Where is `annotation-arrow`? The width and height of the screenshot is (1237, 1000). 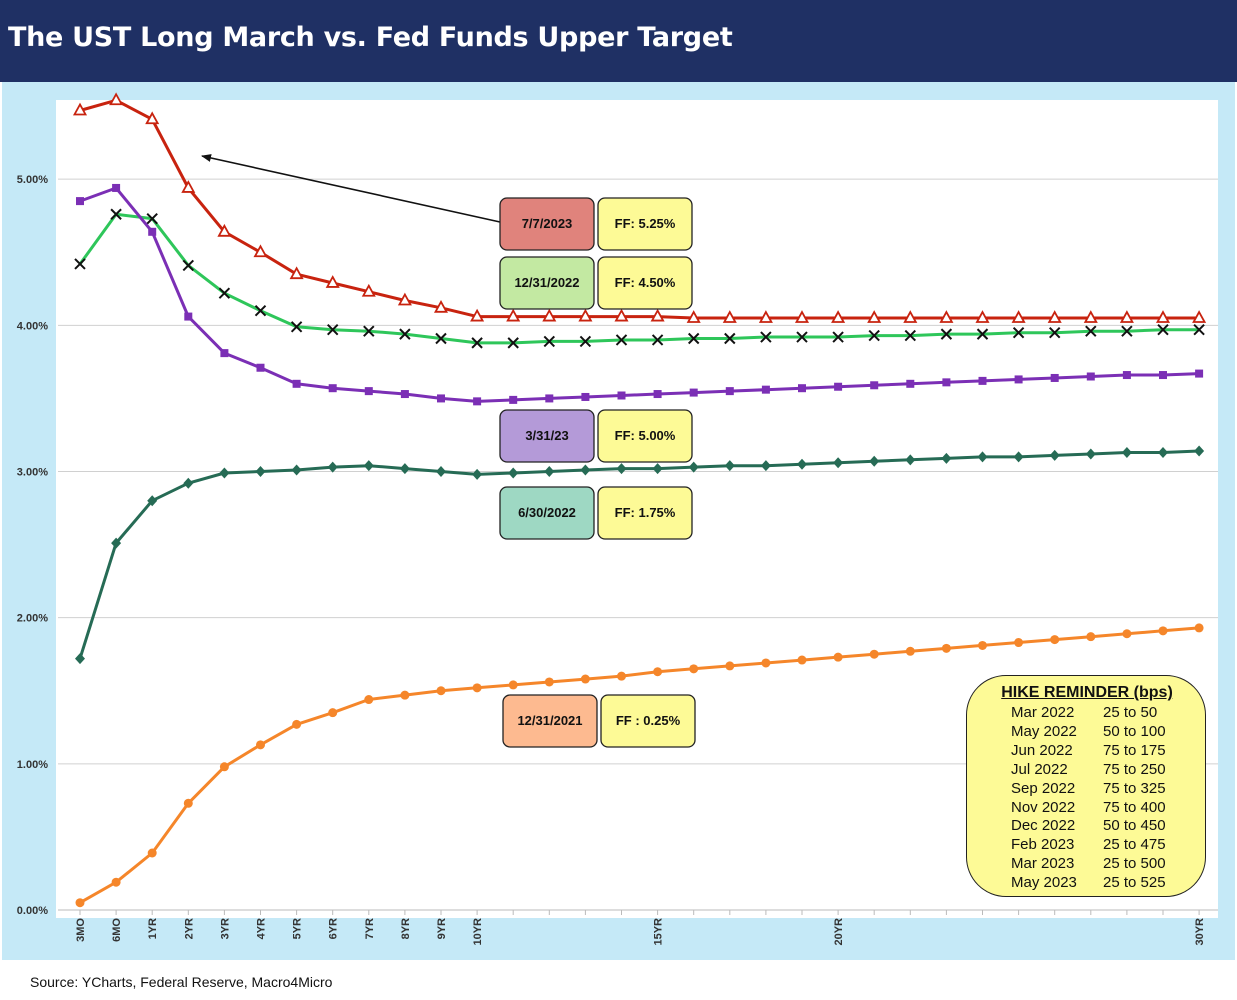 annotation-arrow is located at coordinates (351, 188).